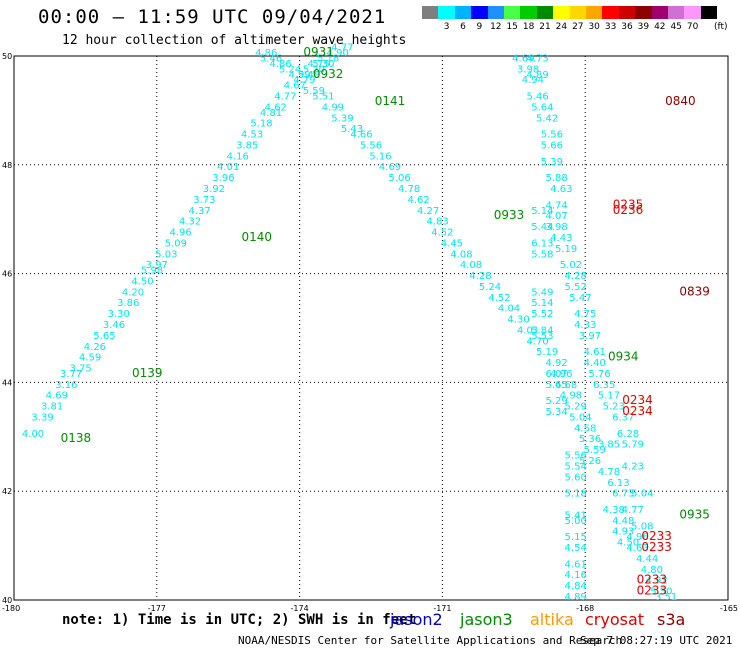  Describe the element at coordinates (323, 97) in the screenshot. I see `swh-value-label: 5.51` at that location.